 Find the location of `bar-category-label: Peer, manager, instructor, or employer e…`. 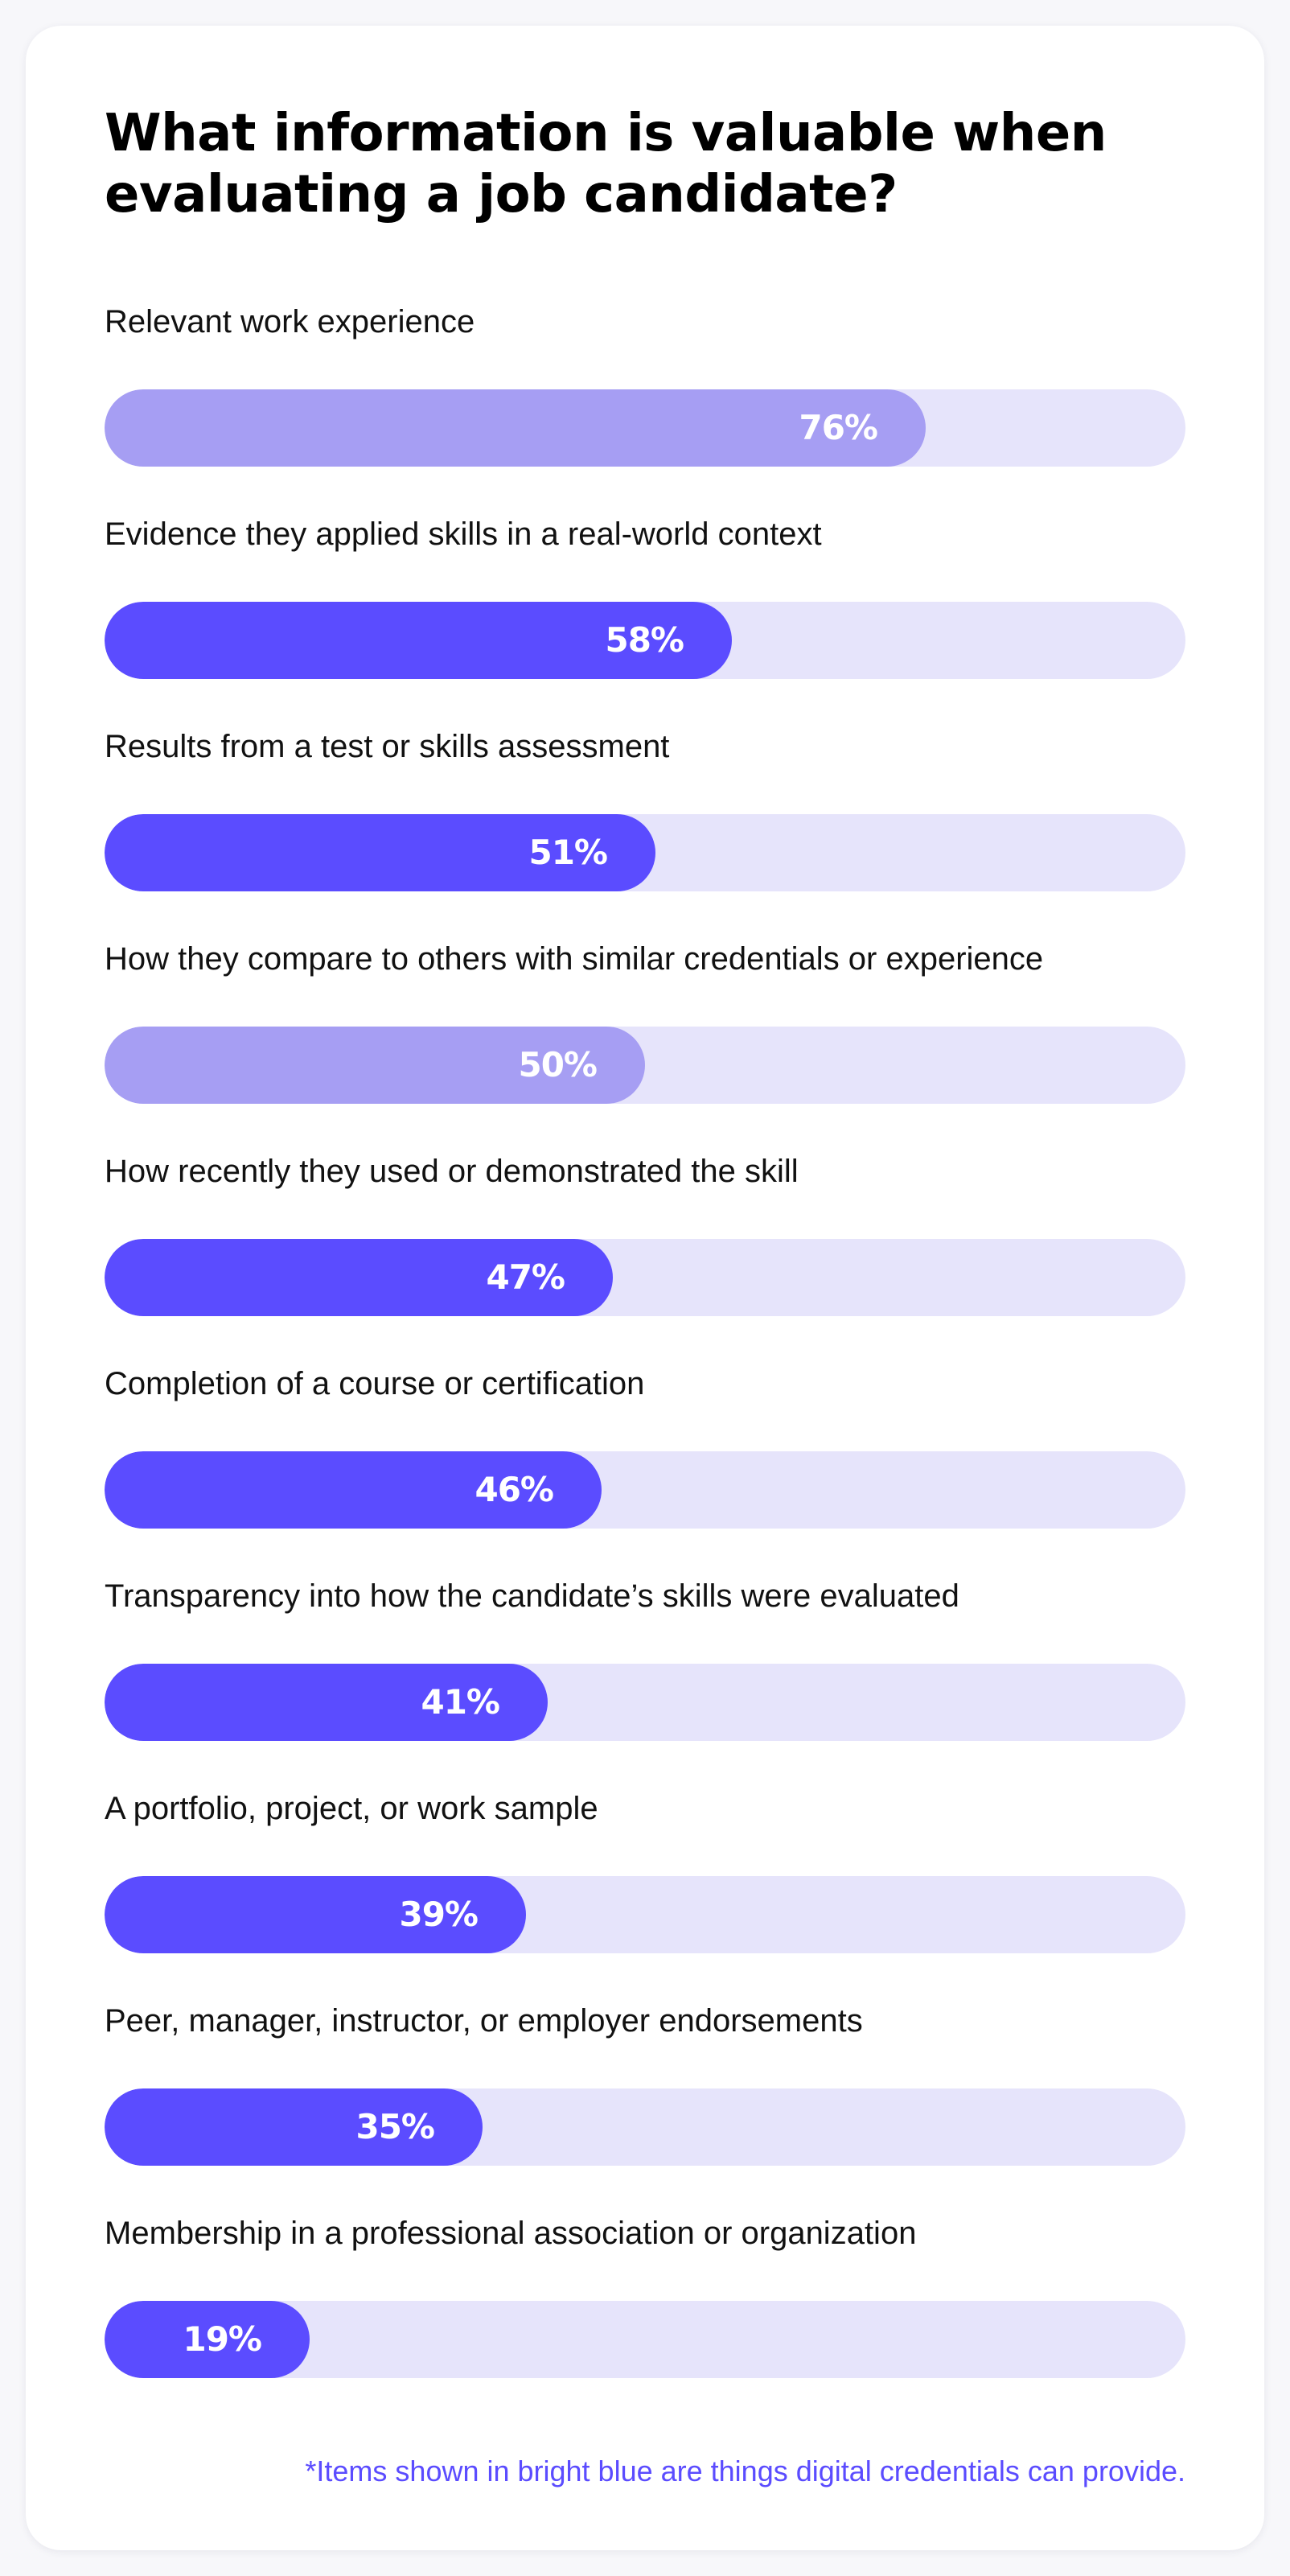

bar-category-label: Peer, manager, instructor, or employer e… is located at coordinates (484, 2021).